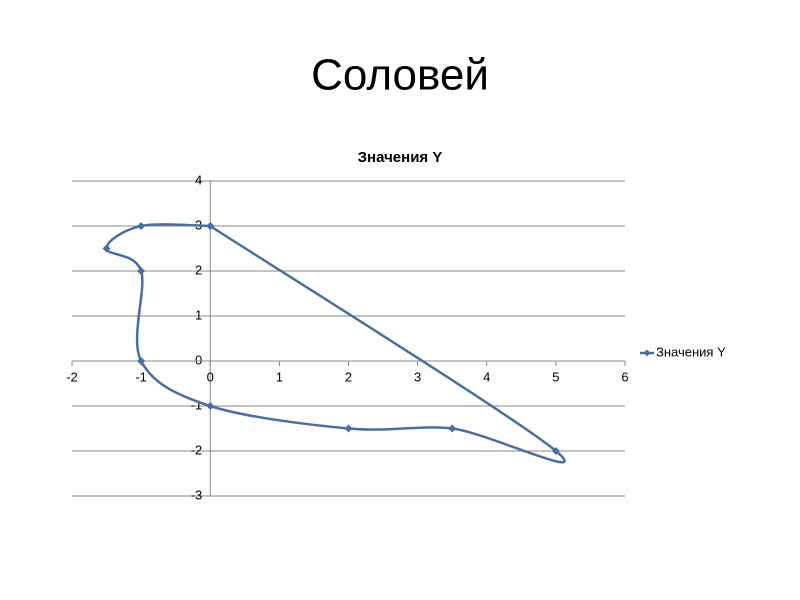  Describe the element at coordinates (197, 449) in the screenshot. I see `y-tick-label: -2` at that location.